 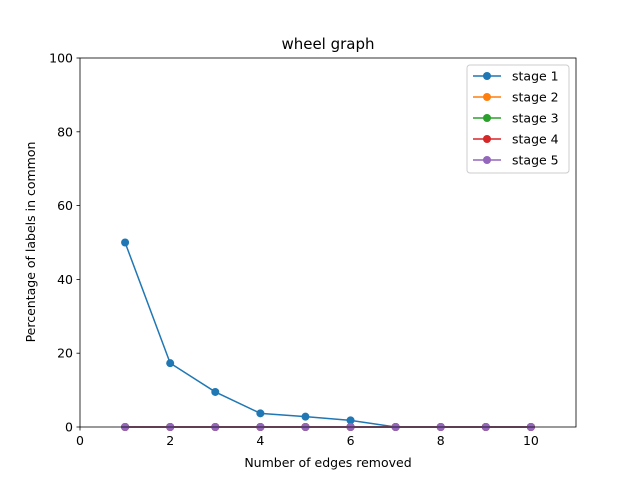 I want to click on x-tick-label: 0, so click(x=80, y=440).